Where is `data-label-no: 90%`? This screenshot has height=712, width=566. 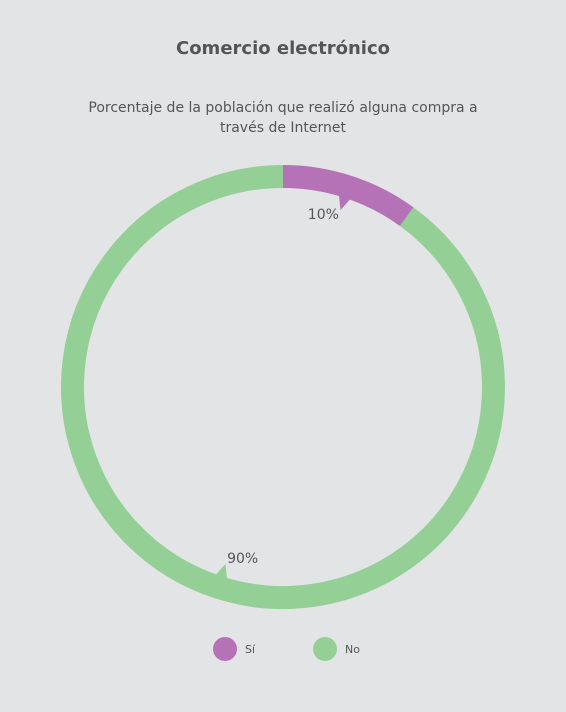
data-label-no: 90% is located at coordinates (242, 559).